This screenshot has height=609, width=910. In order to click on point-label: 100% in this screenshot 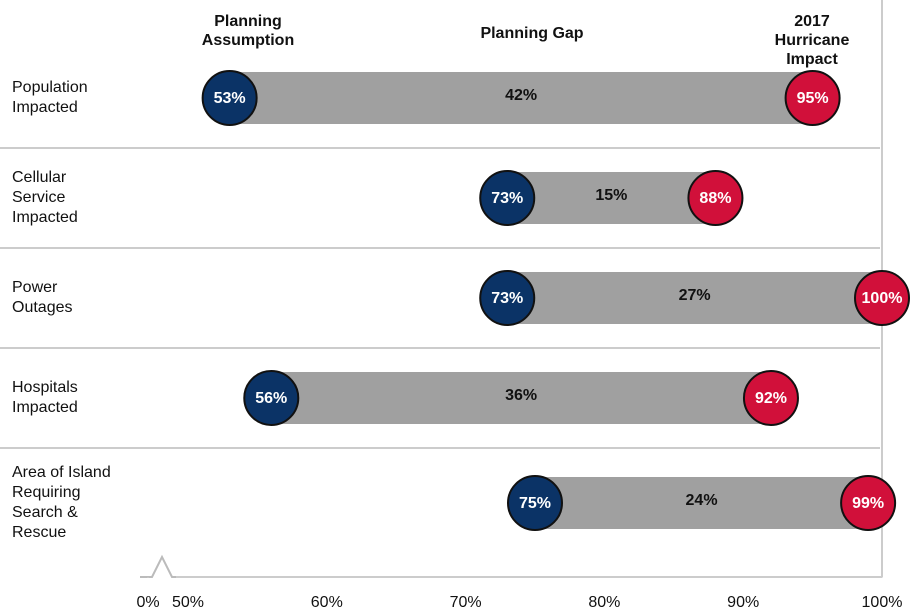, I will do `click(882, 298)`.